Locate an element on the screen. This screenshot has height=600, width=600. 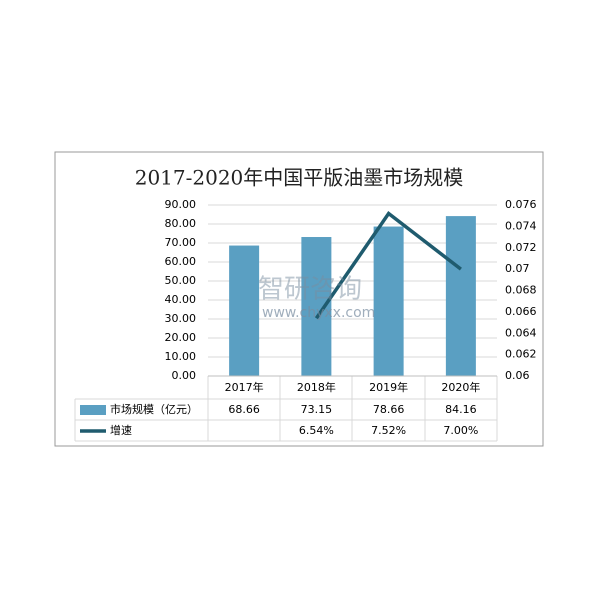
legend-label: 增速 is located at coordinates (121, 430).